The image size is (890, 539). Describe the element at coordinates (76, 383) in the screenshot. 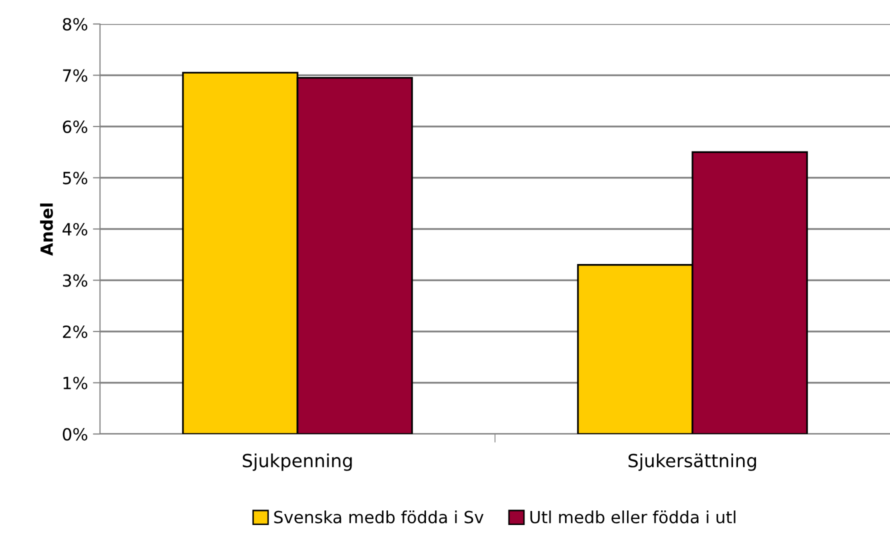

I see `y-tick-label: 1%` at that location.